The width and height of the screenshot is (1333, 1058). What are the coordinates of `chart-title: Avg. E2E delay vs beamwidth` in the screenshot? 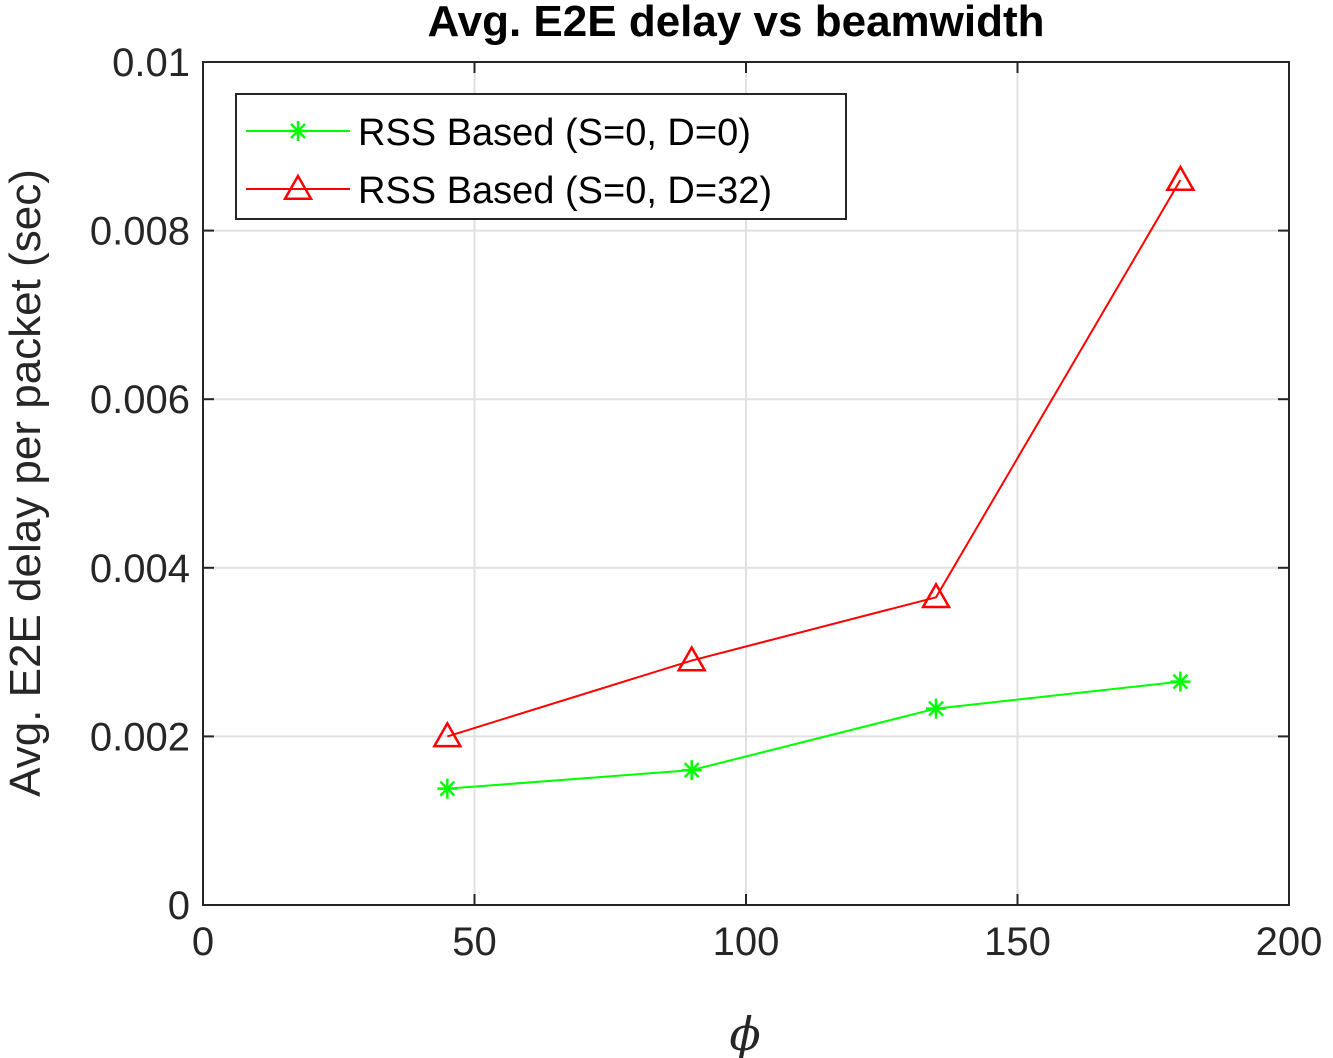 It's located at (735, 23).